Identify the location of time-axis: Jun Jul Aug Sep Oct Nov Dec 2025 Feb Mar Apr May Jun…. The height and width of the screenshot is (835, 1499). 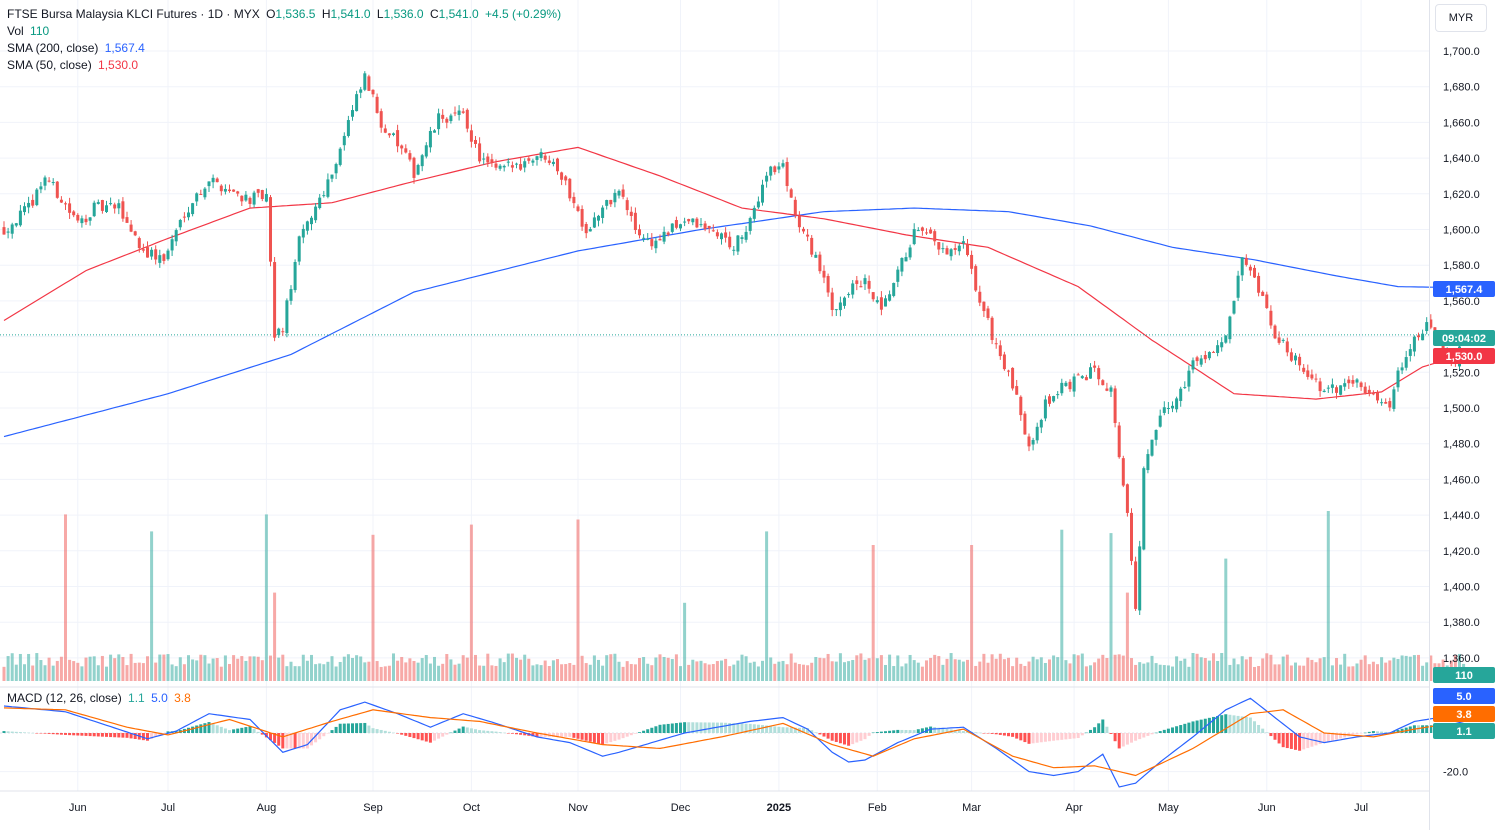
(718, 808).